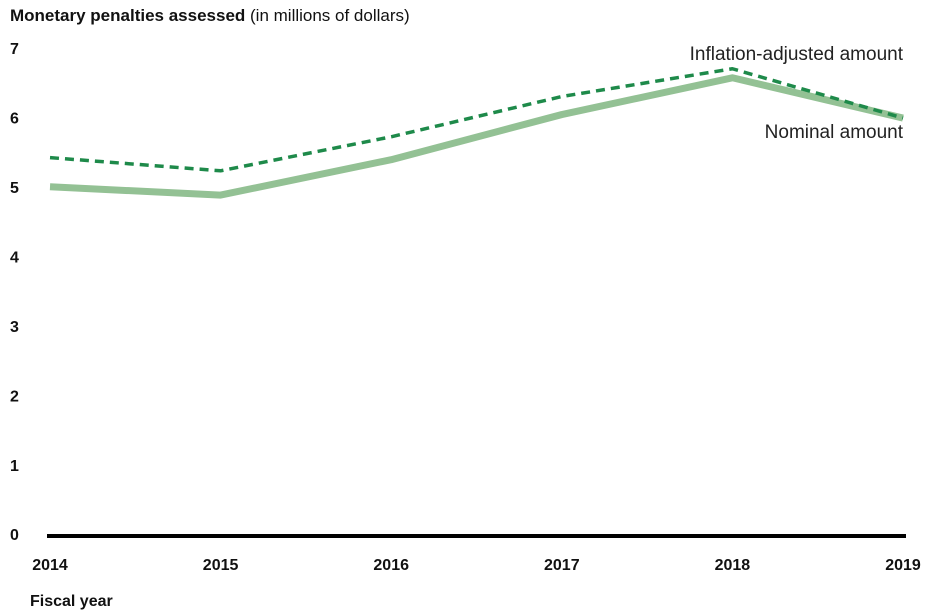 Image resolution: width=936 pixels, height=614 pixels. Describe the element at coordinates (14, 396) in the screenshot. I see `y-tick-label: 2` at that location.